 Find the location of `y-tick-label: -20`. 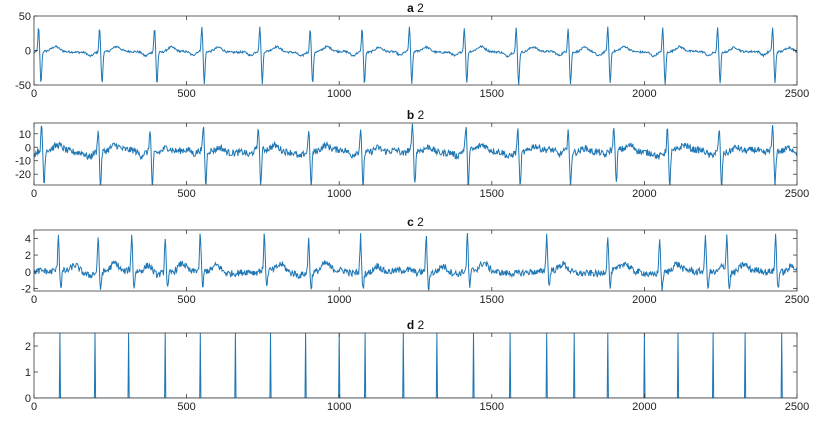

y-tick-label: -20 is located at coordinates (23, 175).